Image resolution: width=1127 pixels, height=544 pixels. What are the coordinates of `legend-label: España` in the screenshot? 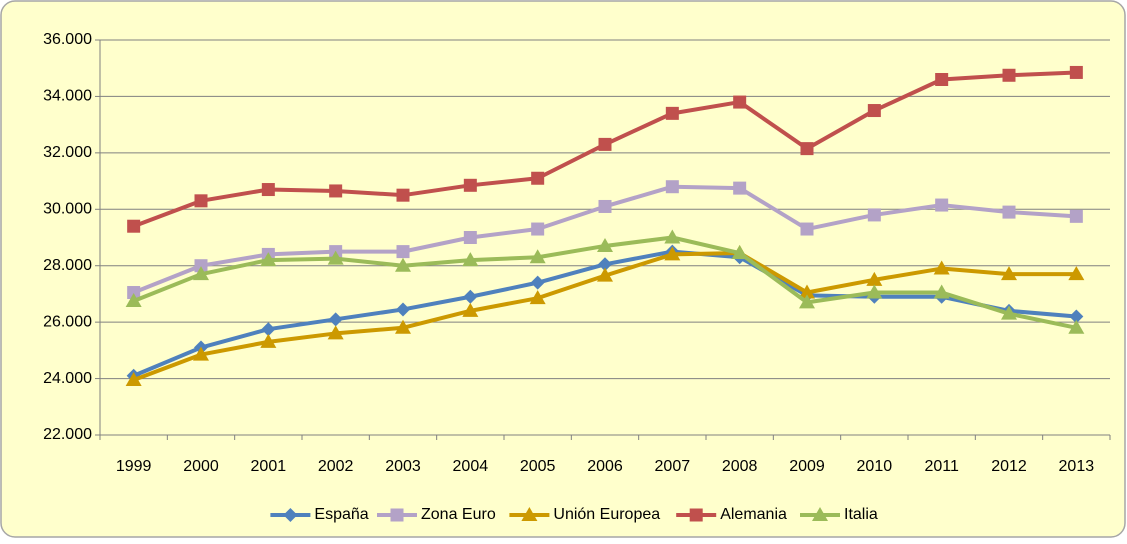 It's located at (341, 514).